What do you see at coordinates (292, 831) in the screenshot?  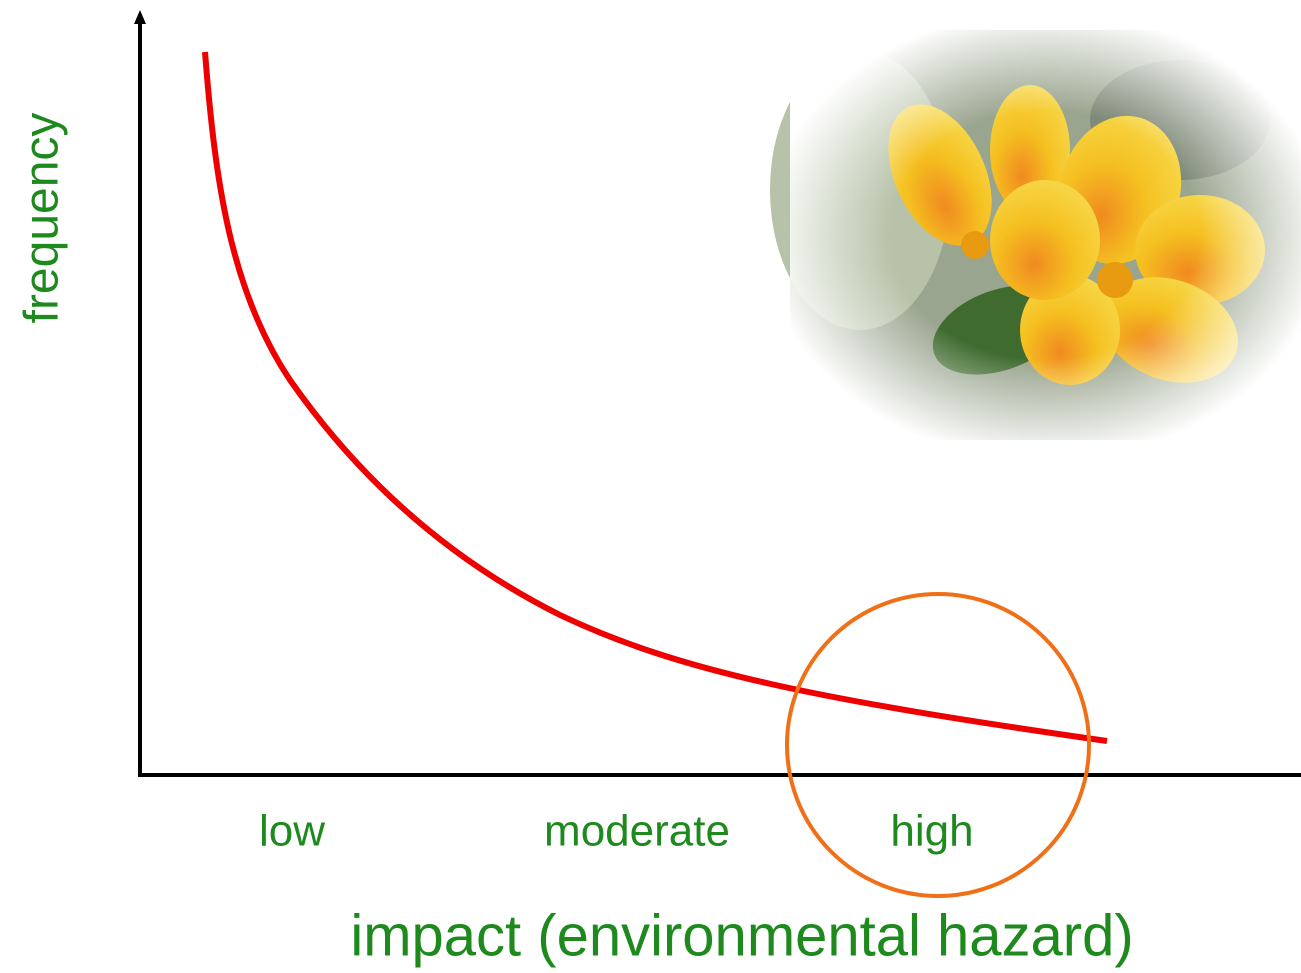 I see `x-category: low` at bounding box center [292, 831].